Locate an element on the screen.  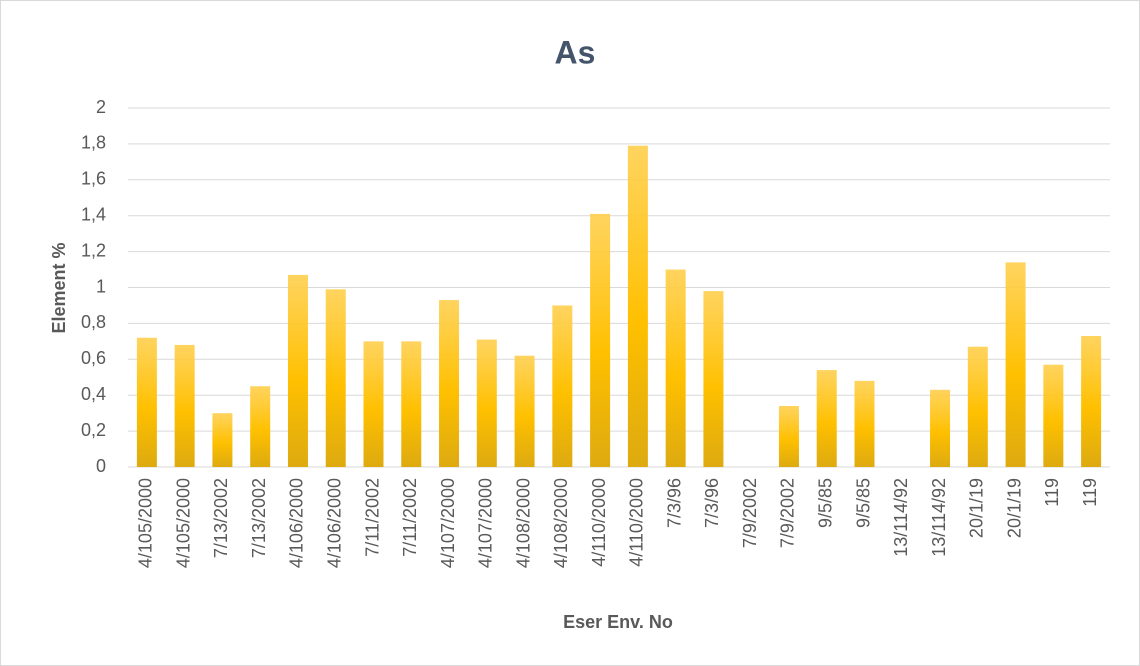
y-tick-label: 1,6 is located at coordinates (93, 179).